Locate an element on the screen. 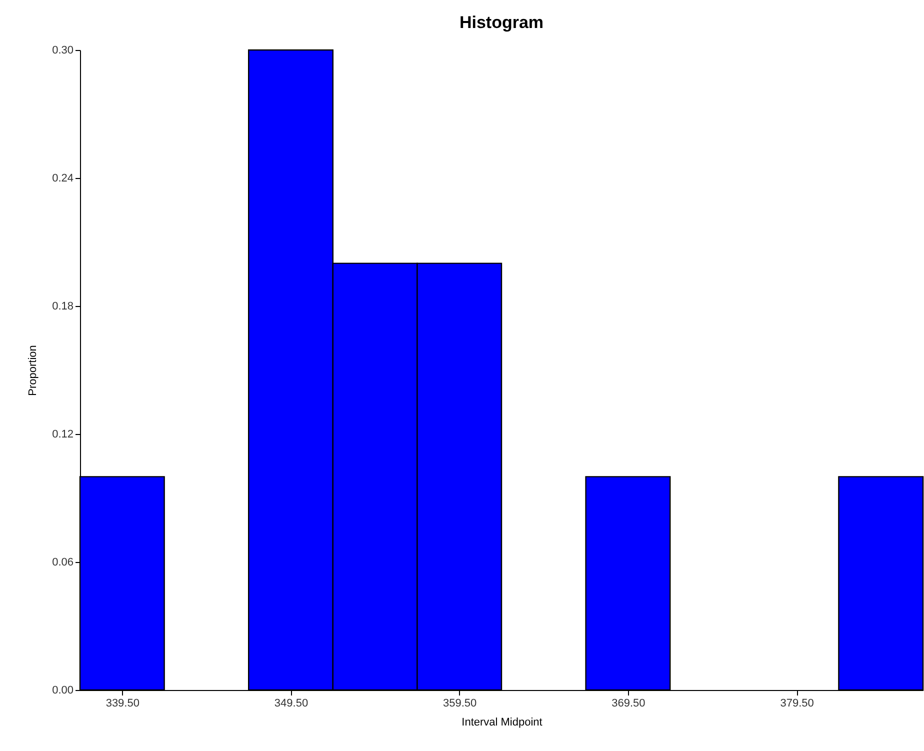 This screenshot has width=924, height=751. chart-title: Histogram is located at coordinates (501, 22).